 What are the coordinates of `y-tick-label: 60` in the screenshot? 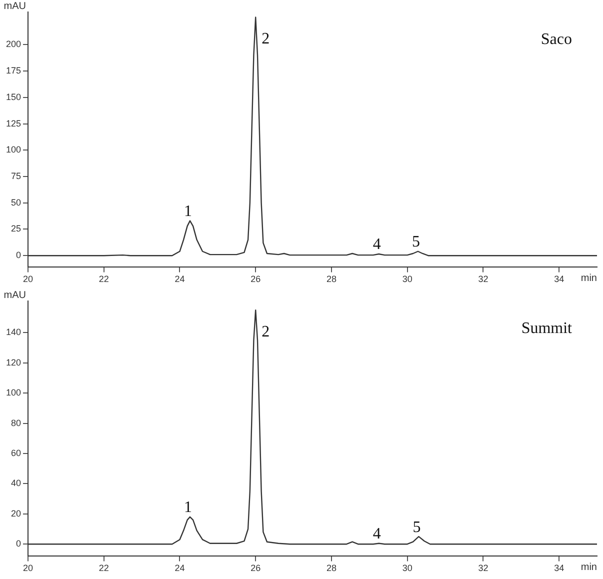 It's located at (16, 453).